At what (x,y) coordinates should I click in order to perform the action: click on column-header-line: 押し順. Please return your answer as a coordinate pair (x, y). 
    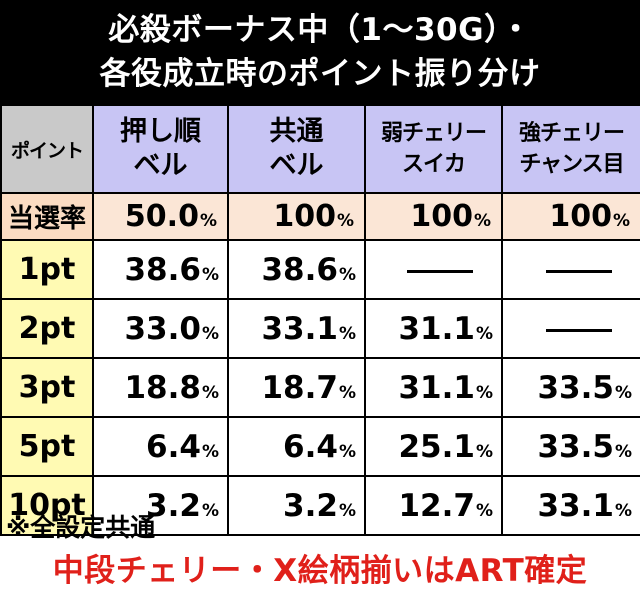
    Looking at the image, I should click on (160, 131).